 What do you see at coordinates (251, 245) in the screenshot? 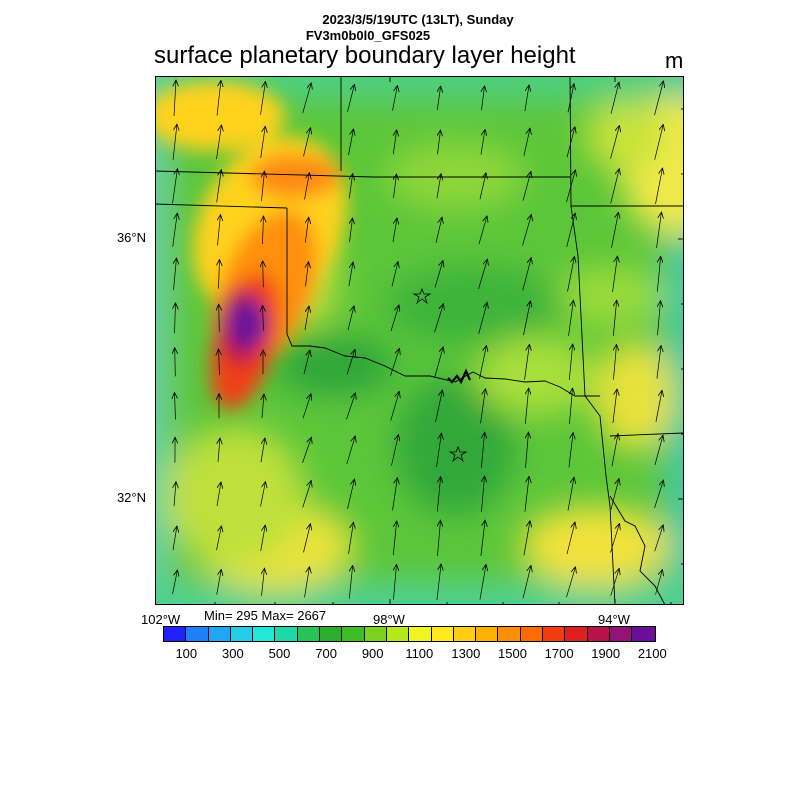
I see `field-hotspot` at bounding box center [251, 245].